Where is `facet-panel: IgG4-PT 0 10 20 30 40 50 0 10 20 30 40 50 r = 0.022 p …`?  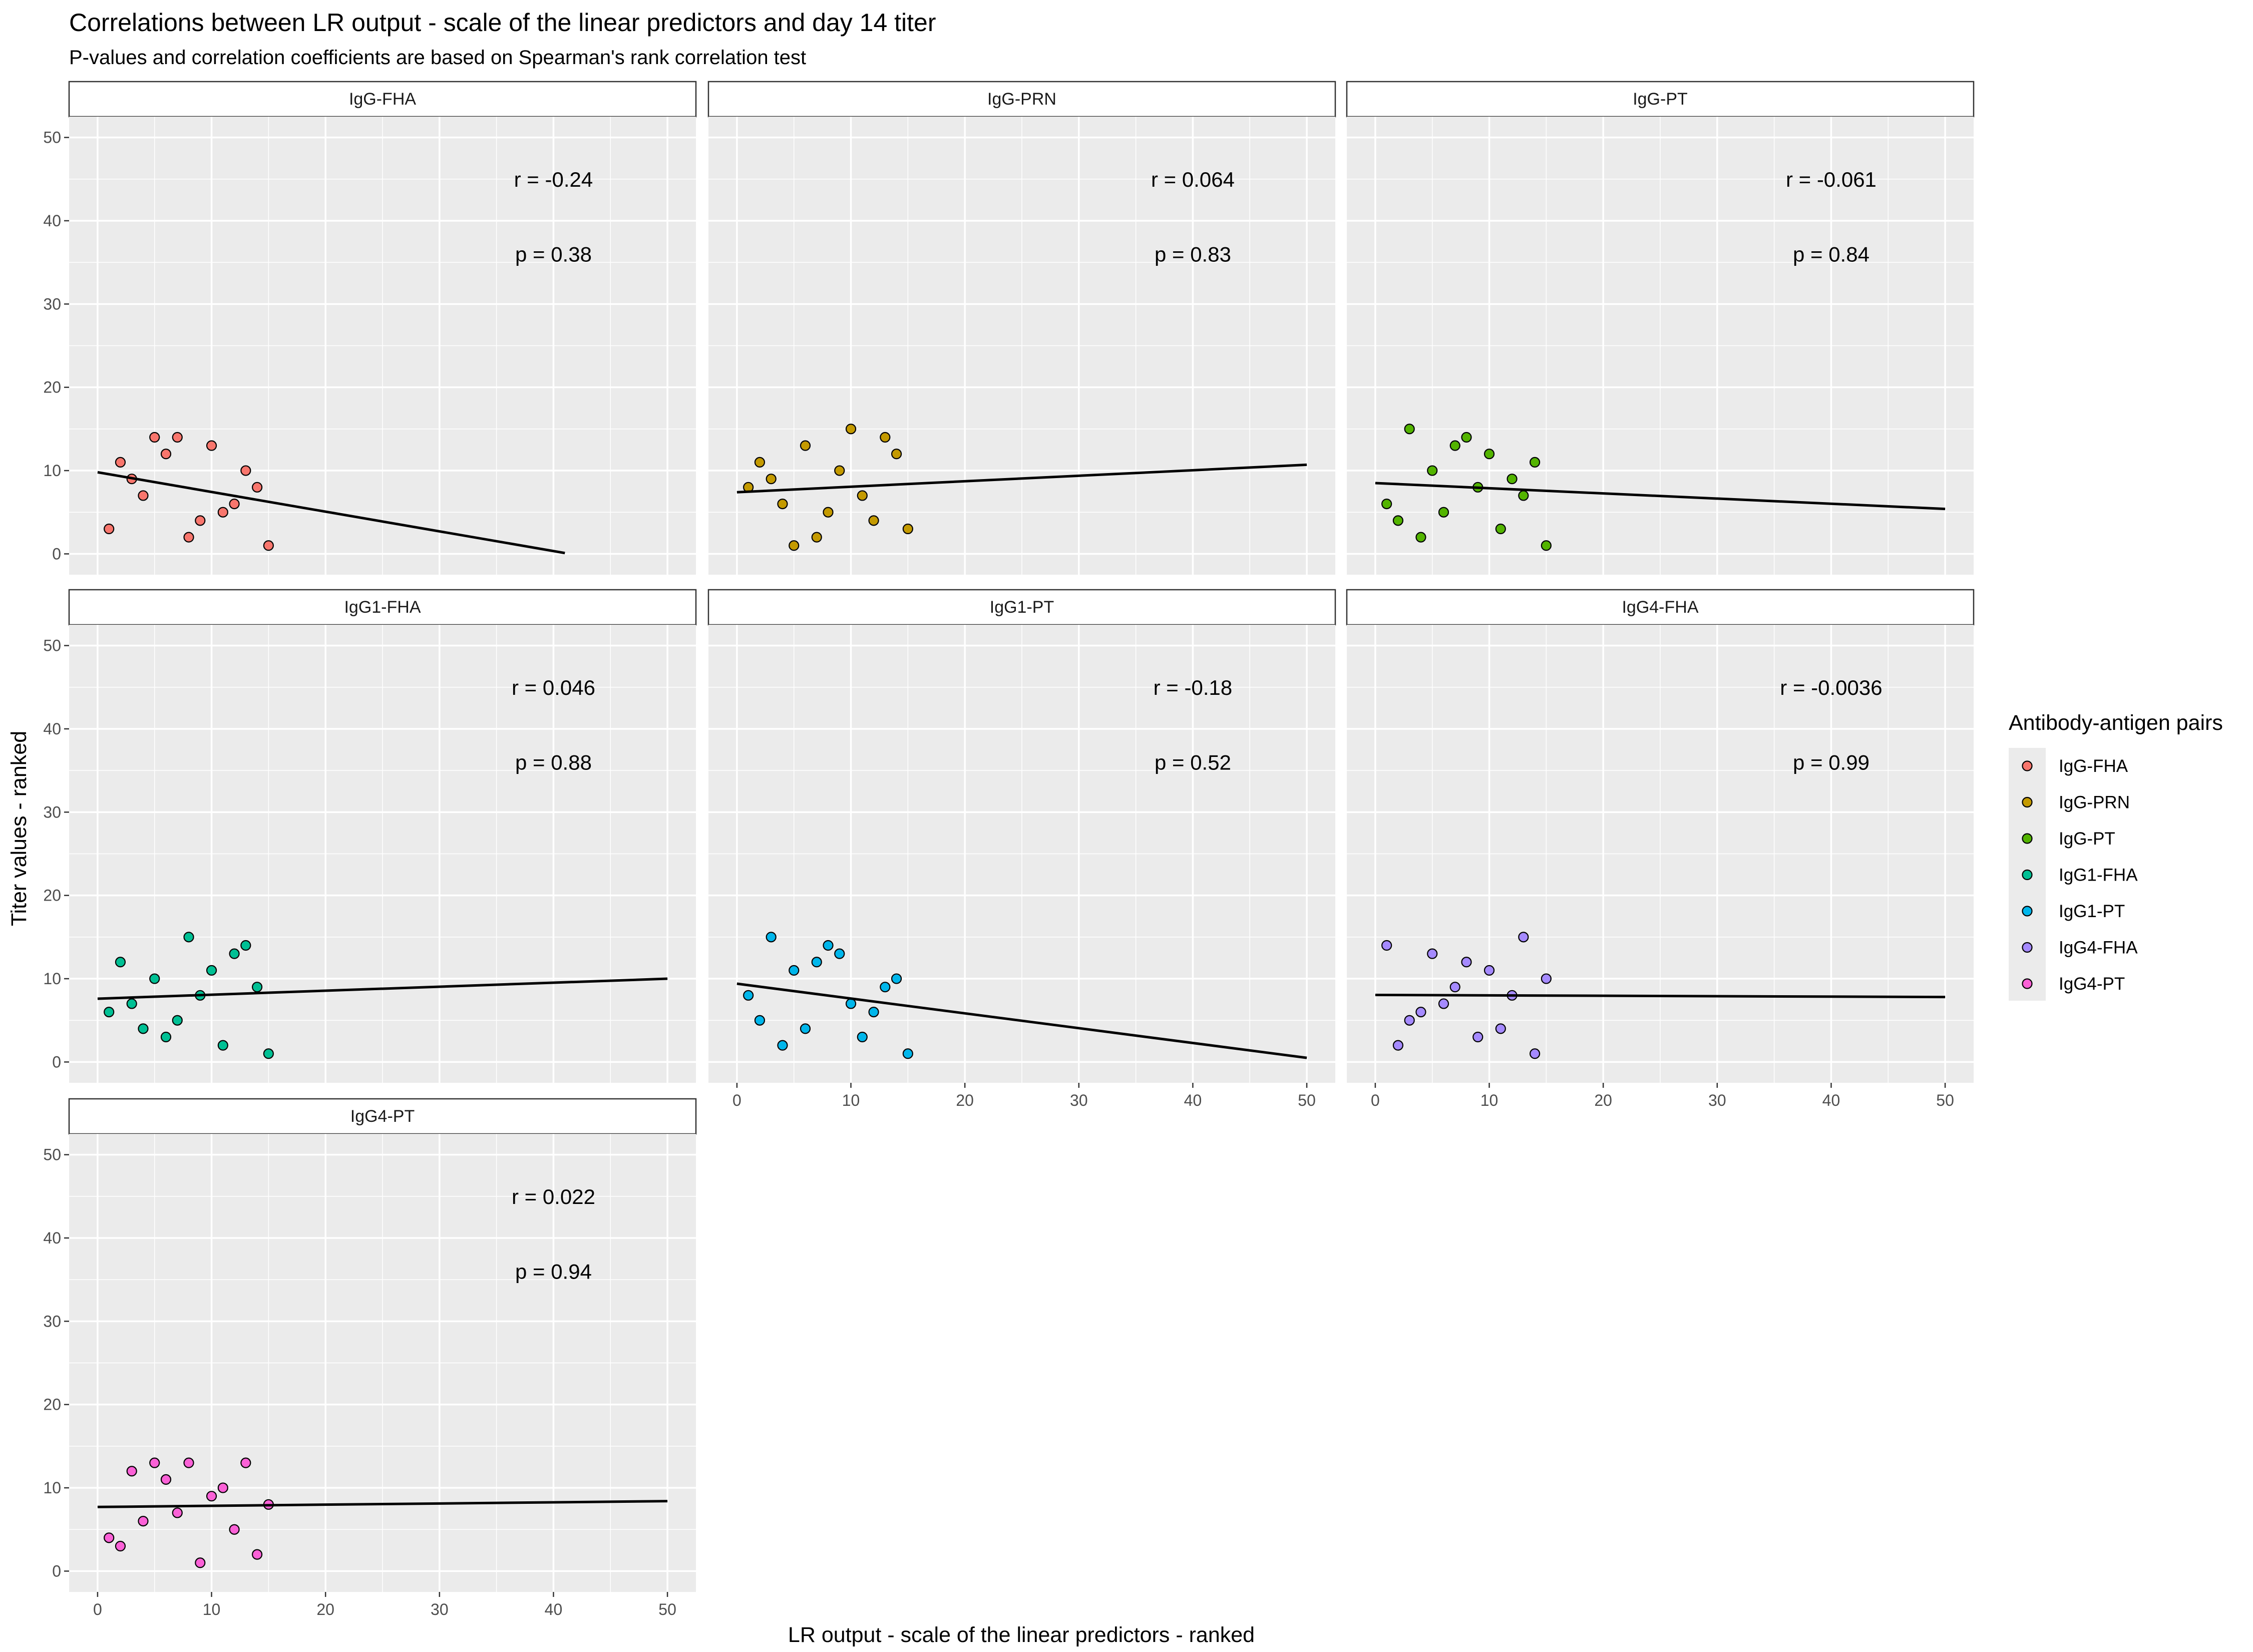 facet-panel: IgG4-PT 0 10 20 30 40 50 0 10 20 30 40 50 r = 0.022 p … is located at coordinates (370, 1358).